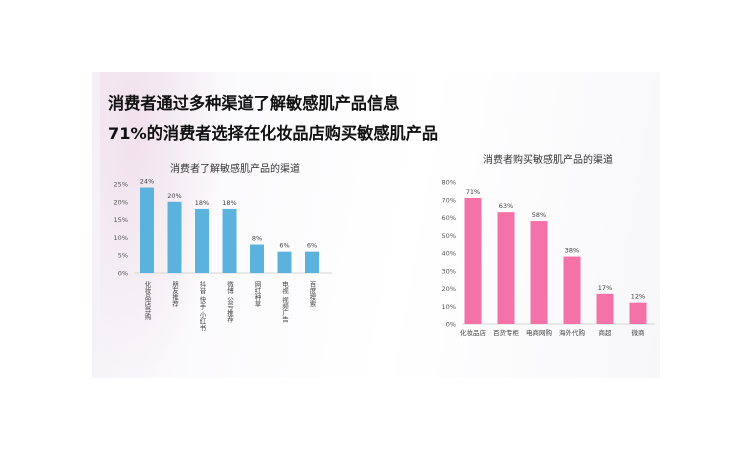  Describe the element at coordinates (639, 332) in the screenshot. I see `chart2-category-label: 微商` at that location.